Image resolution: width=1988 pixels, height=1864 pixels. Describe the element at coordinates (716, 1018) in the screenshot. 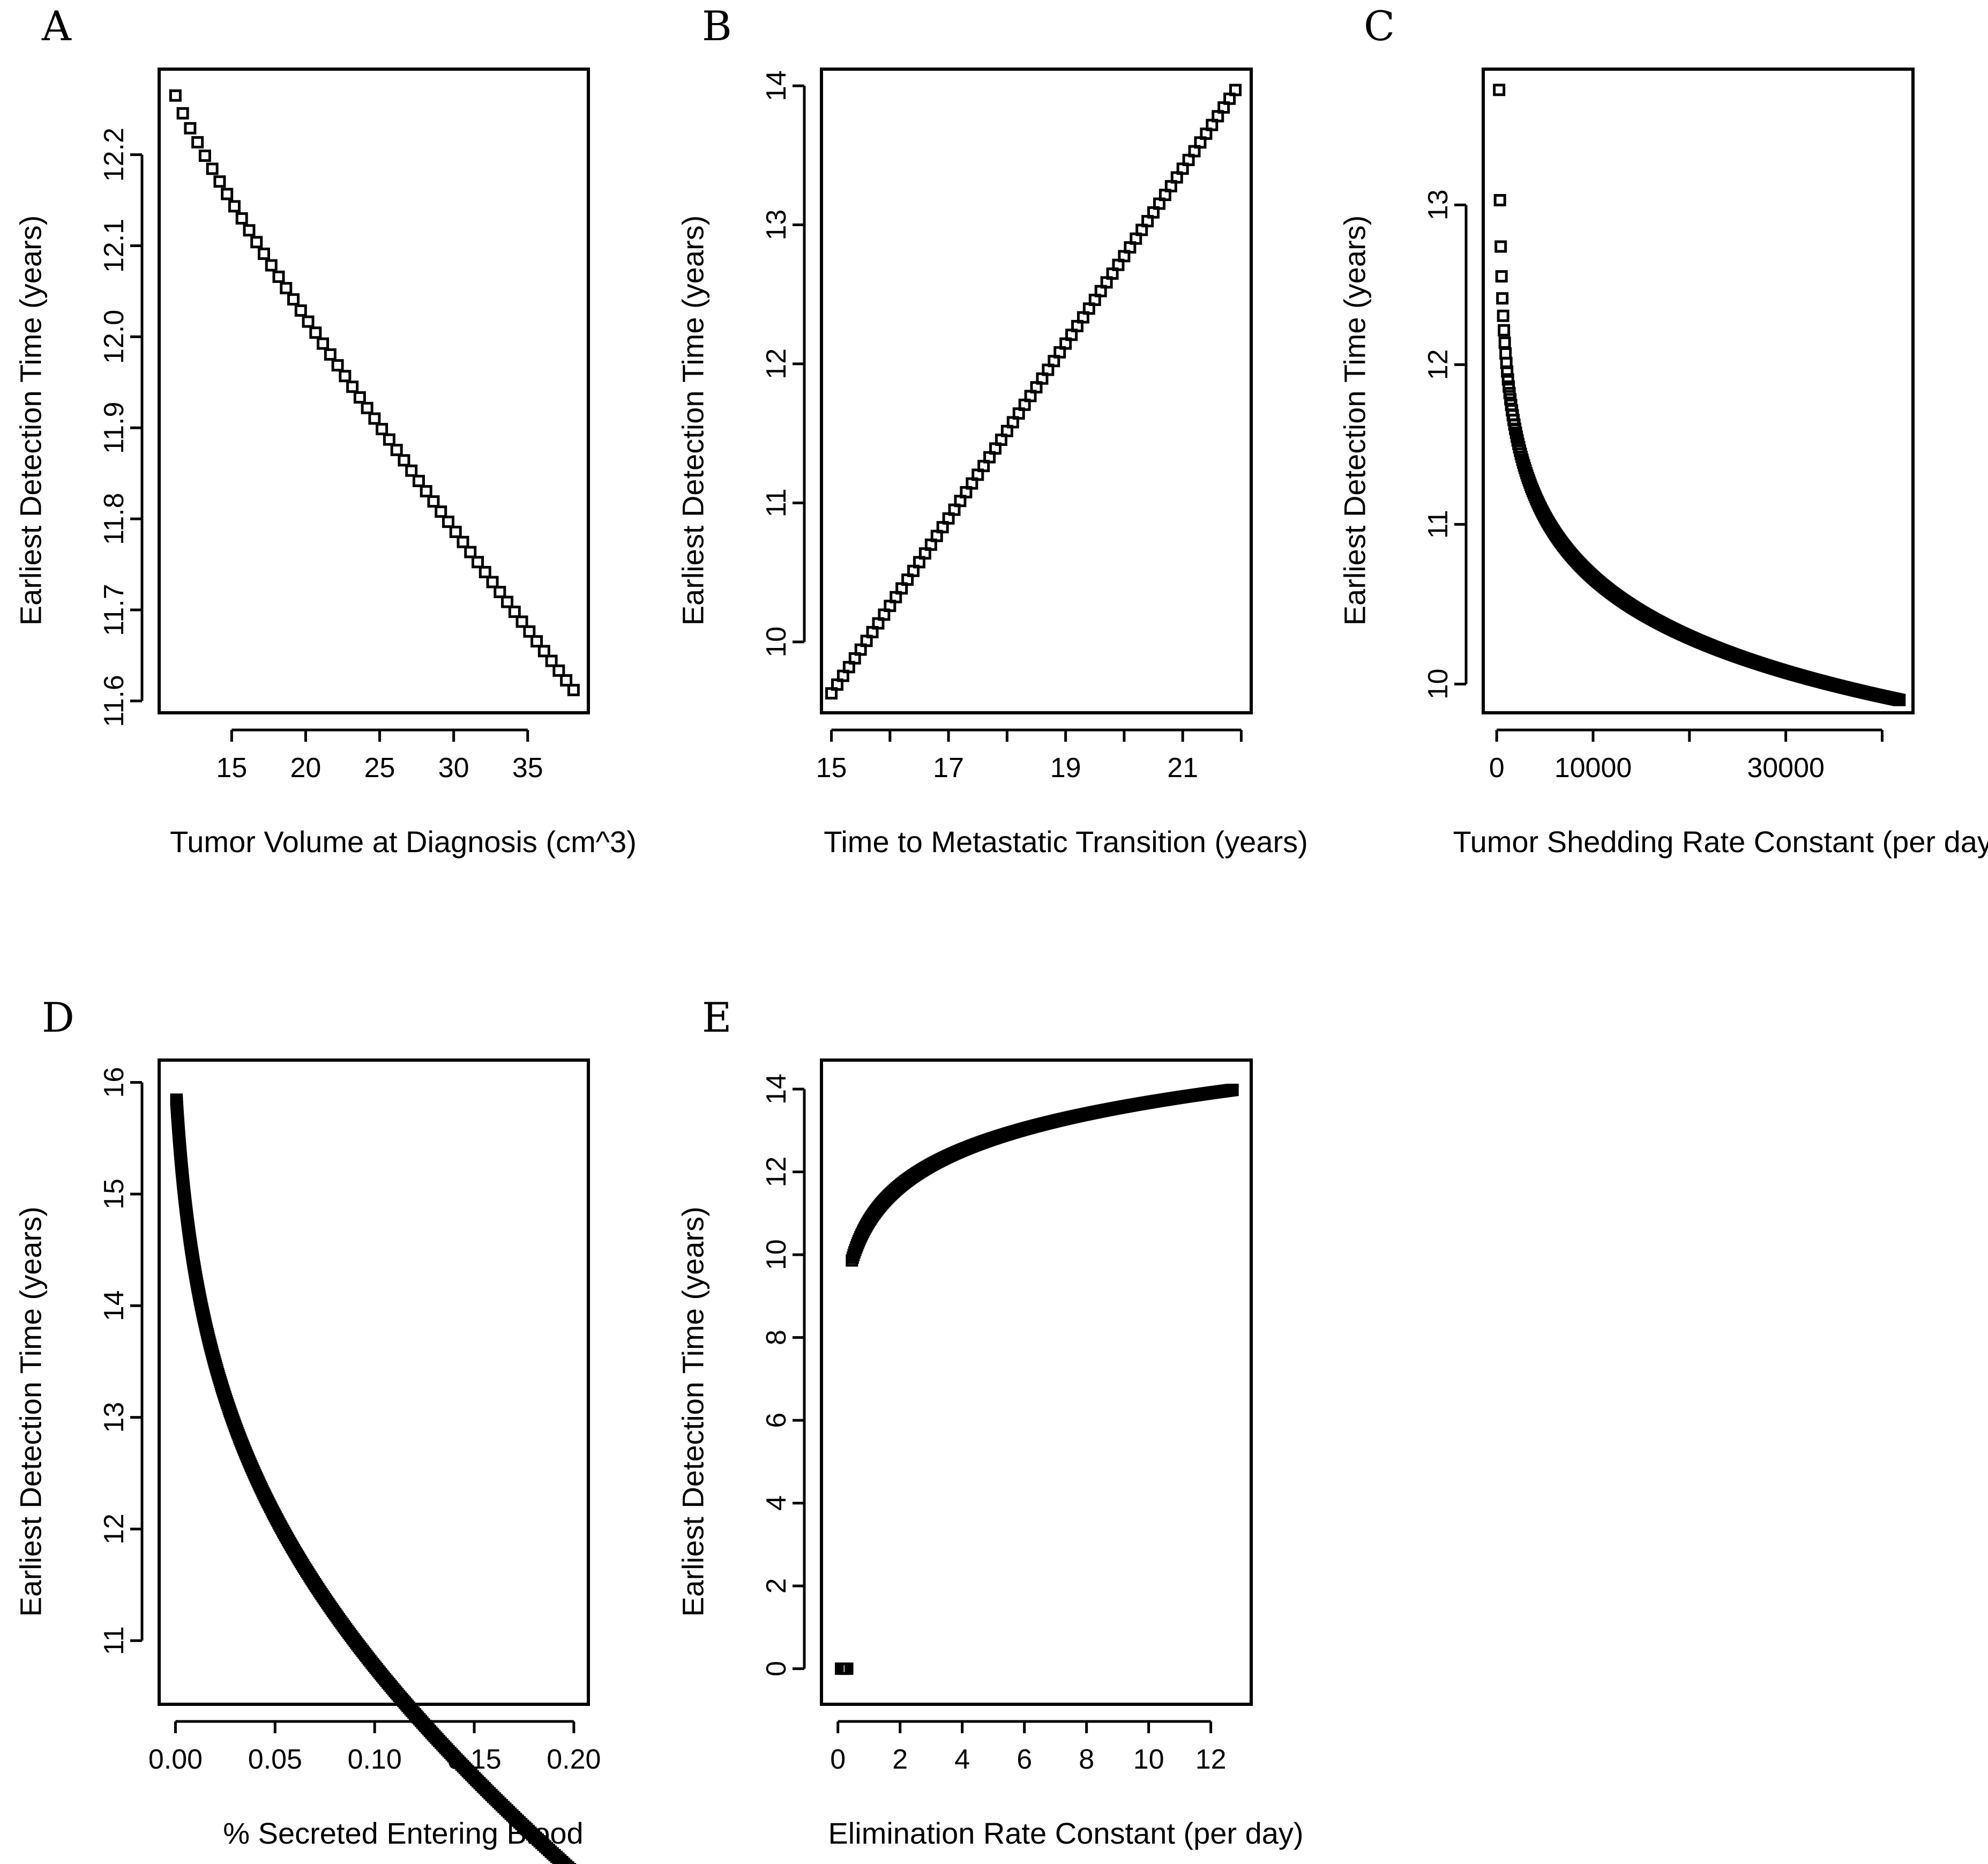

I see `panel-letter: E` at that location.